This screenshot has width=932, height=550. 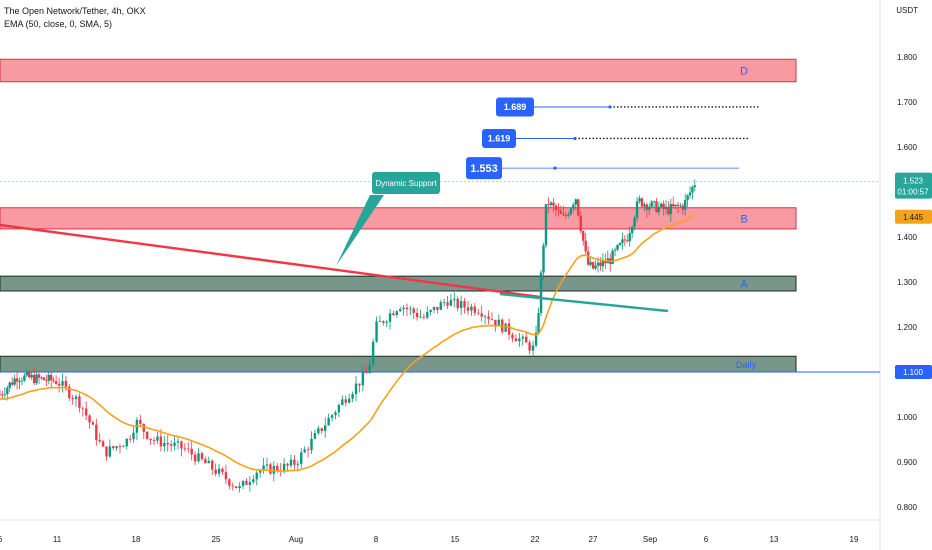 I want to click on zone-label: Daily, so click(x=746, y=365).